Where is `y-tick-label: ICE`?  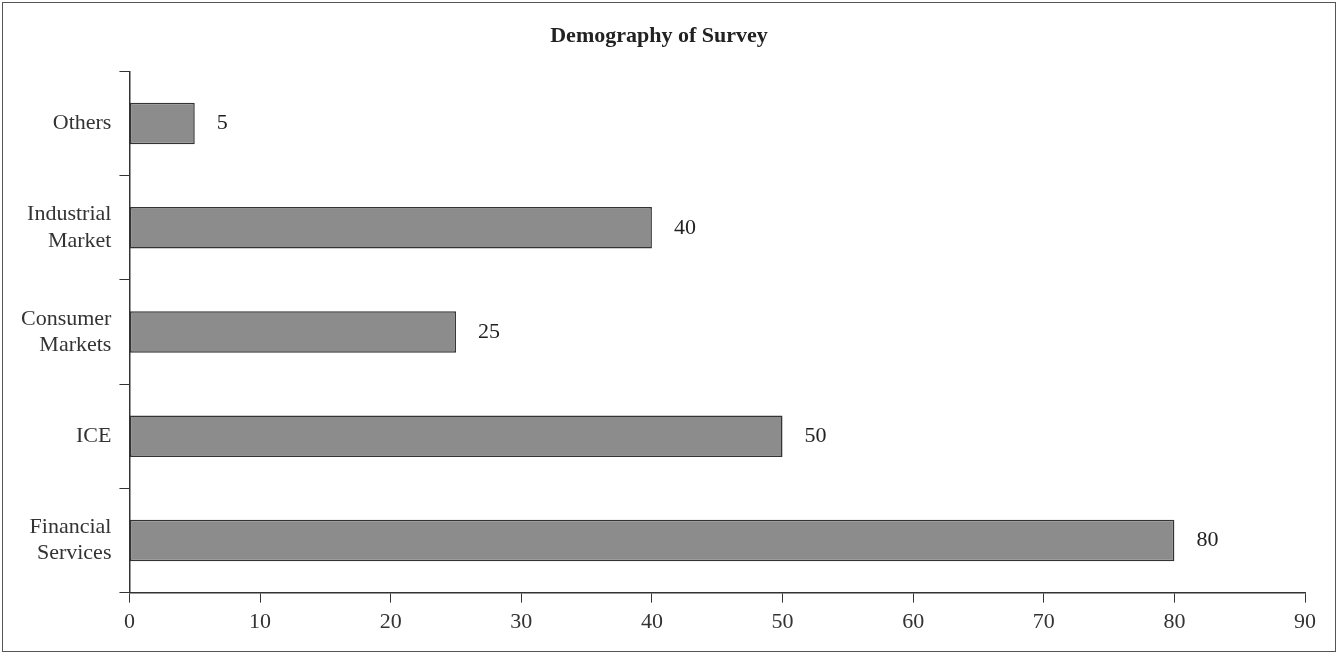
y-tick-label: ICE is located at coordinates (93, 435).